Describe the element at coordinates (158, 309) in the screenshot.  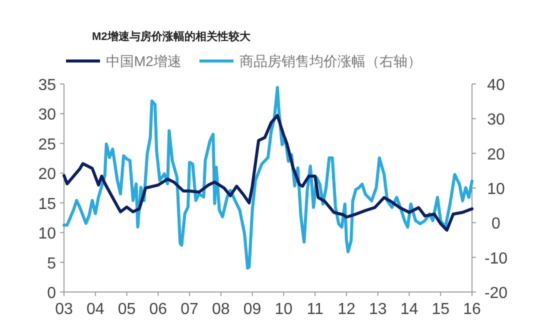
I see `xtick: 06` at that location.